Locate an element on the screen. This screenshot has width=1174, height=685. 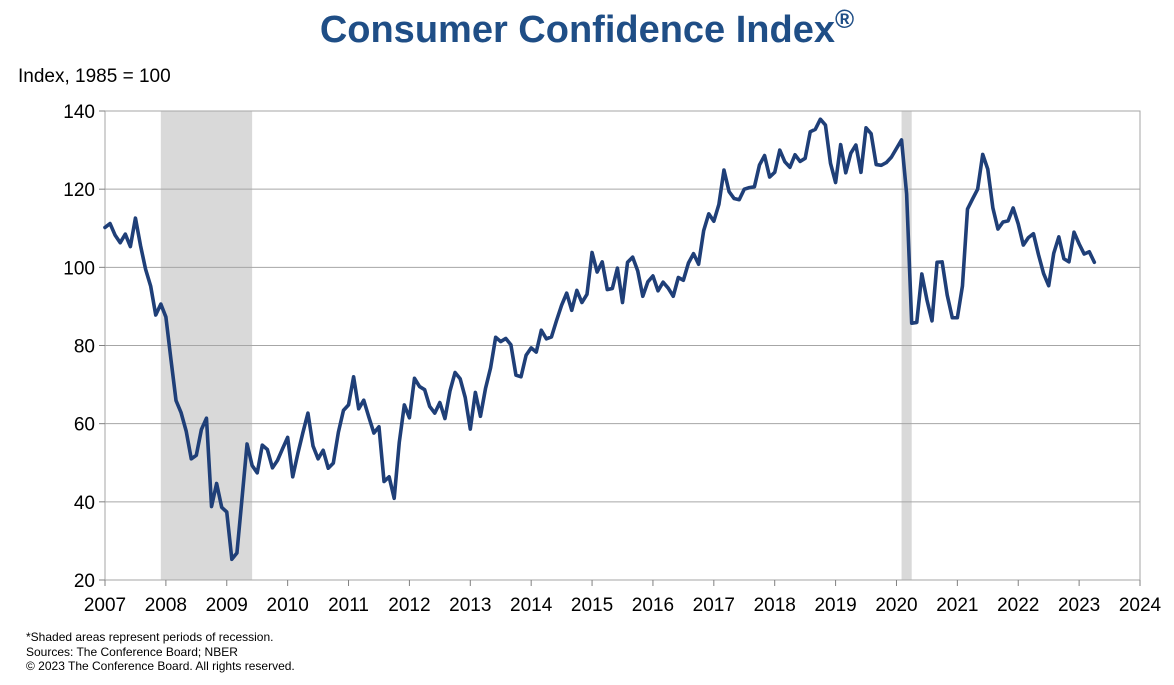
x-tick-label-2024: 2024 is located at coordinates (1140, 605).